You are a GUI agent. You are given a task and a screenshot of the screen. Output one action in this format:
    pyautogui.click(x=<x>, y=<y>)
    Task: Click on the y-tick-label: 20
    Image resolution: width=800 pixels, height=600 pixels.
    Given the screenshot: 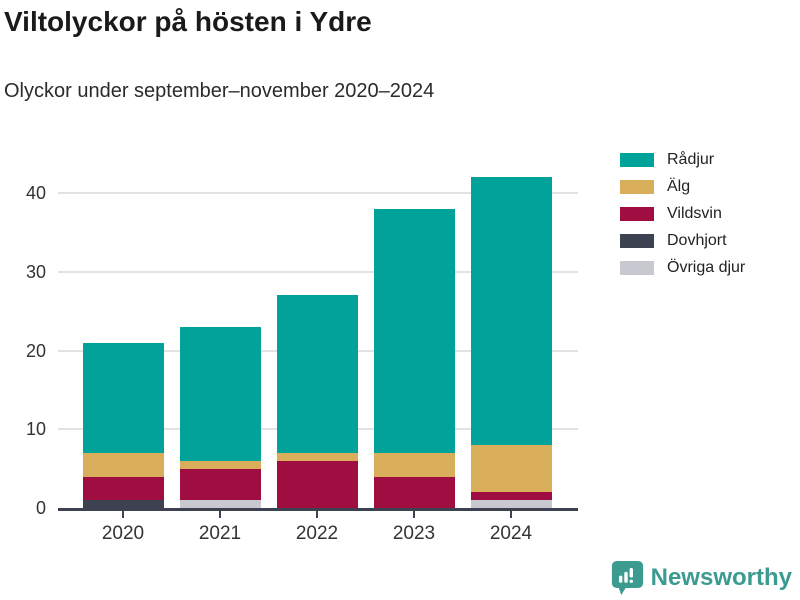 What is the action you would take?
    pyautogui.click(x=35, y=350)
    